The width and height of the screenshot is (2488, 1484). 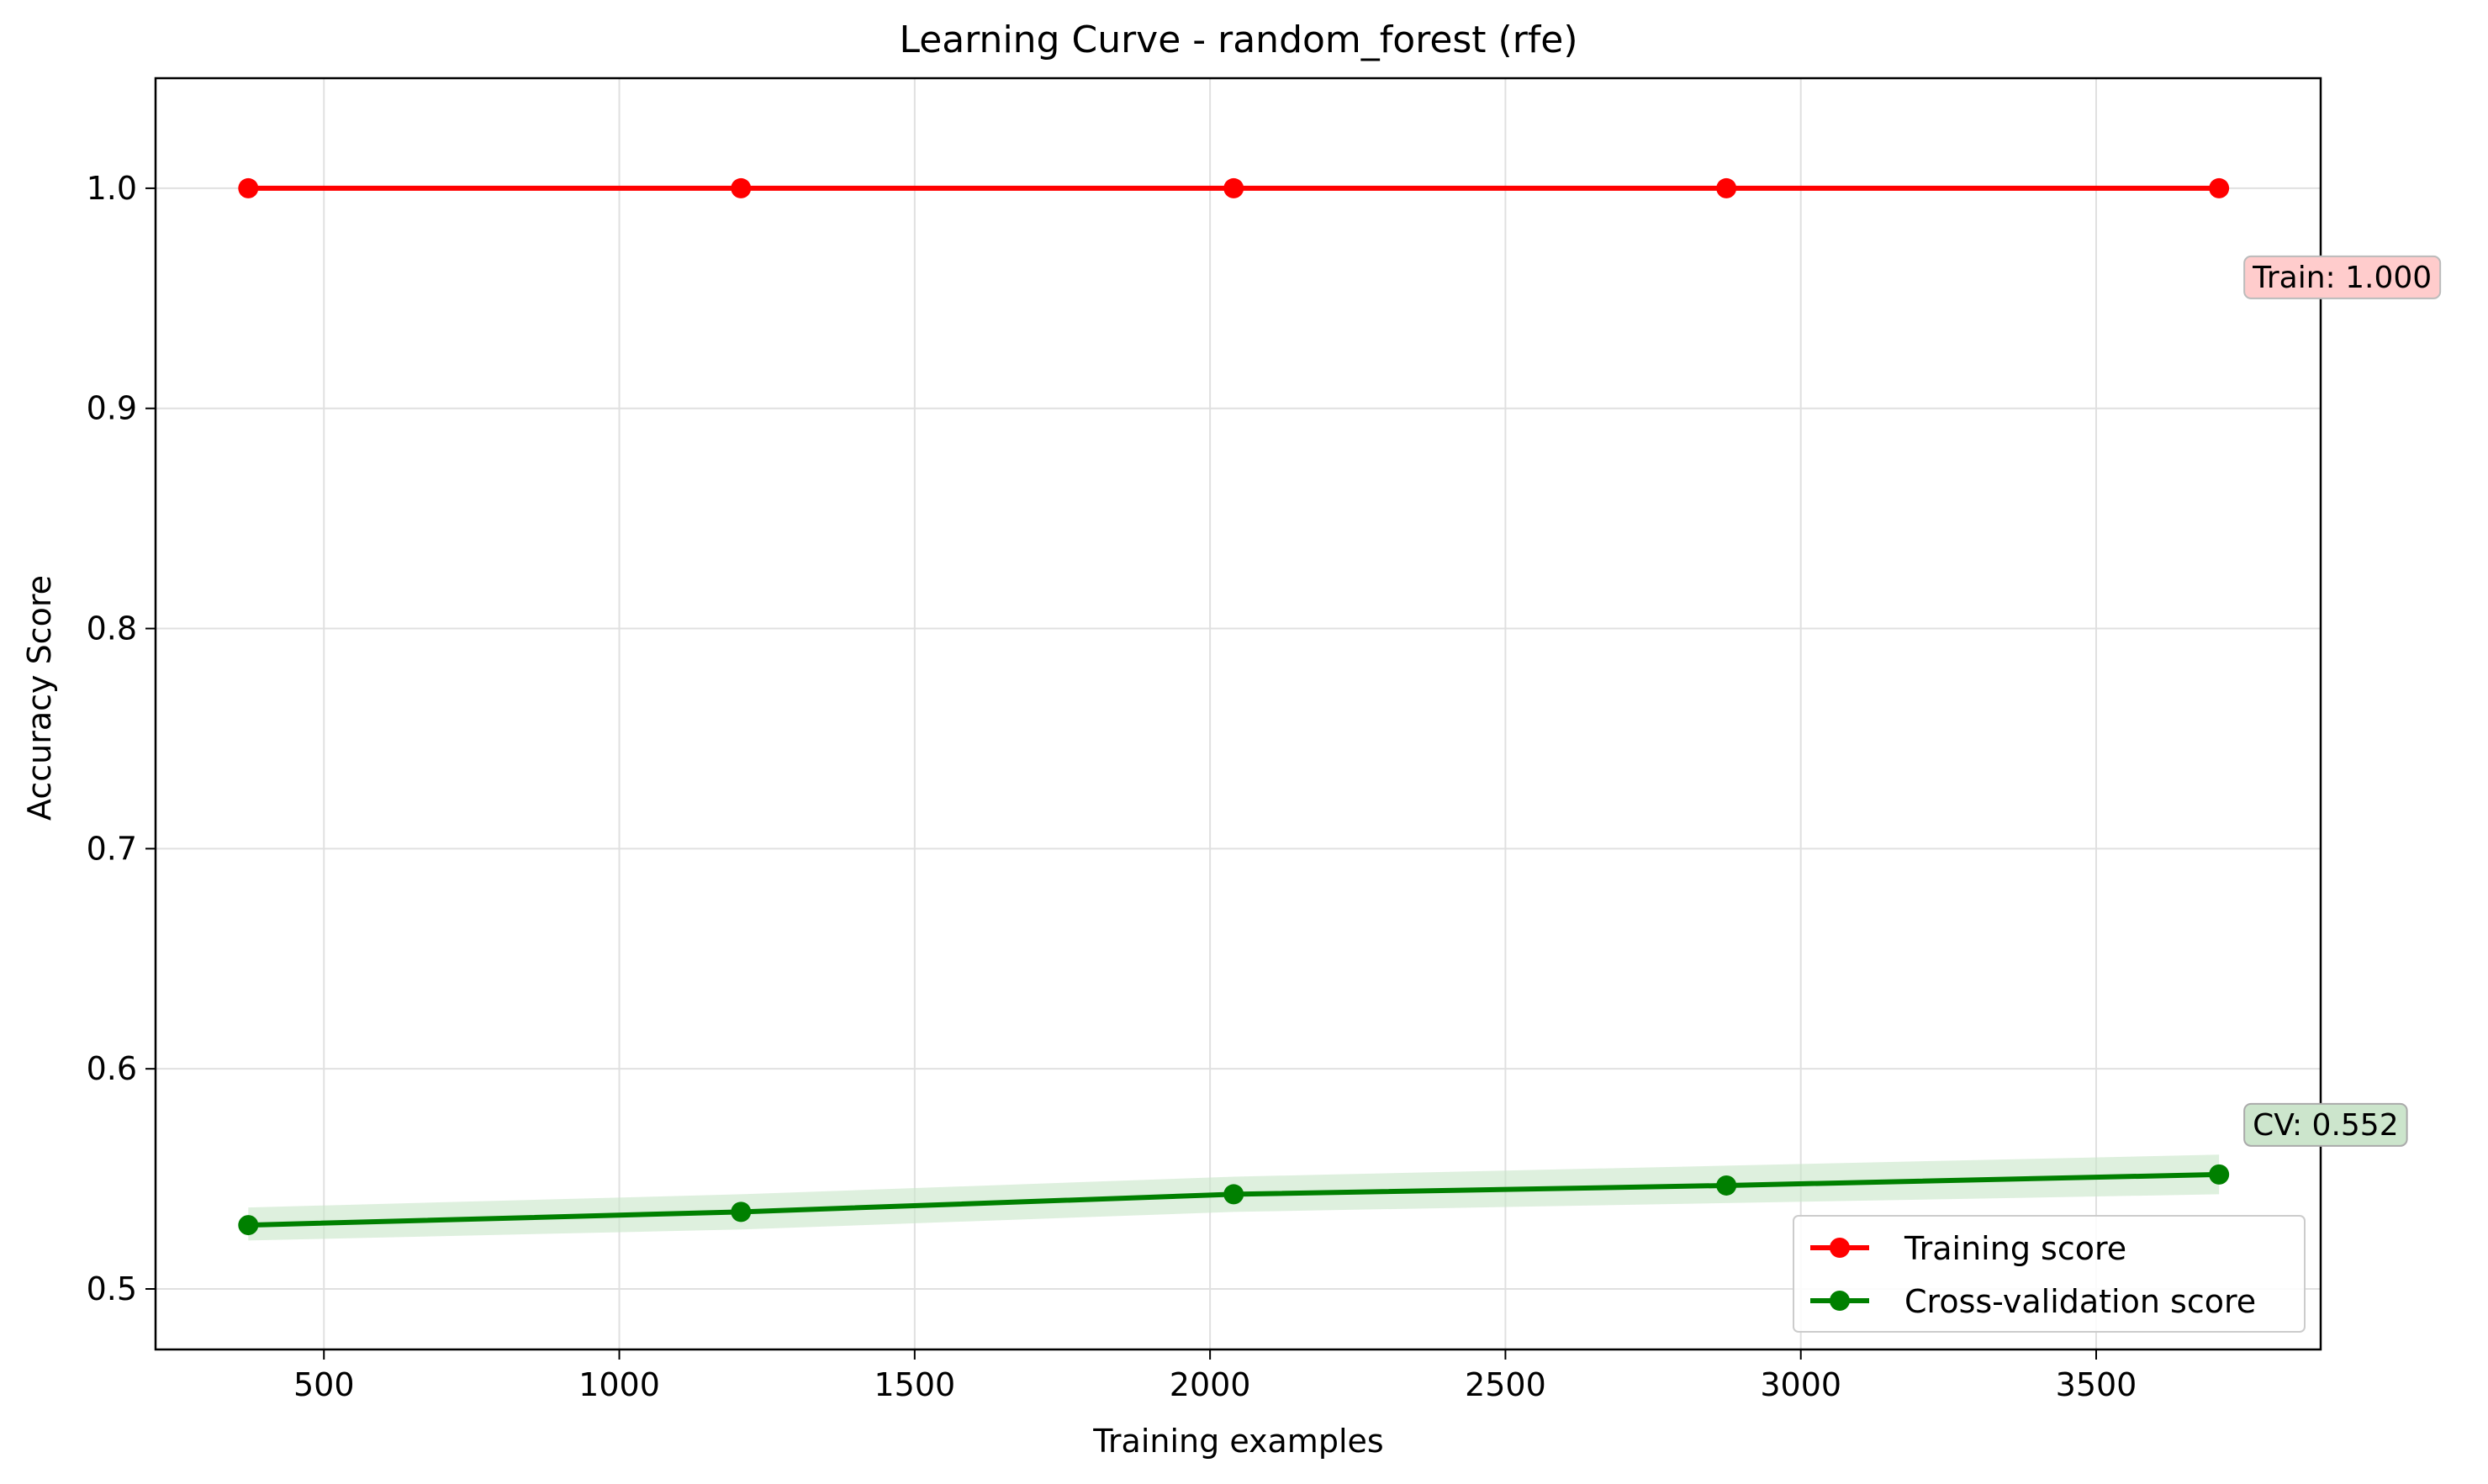 What do you see at coordinates (2015, 1248) in the screenshot?
I see `legend-label-training: Training score` at bounding box center [2015, 1248].